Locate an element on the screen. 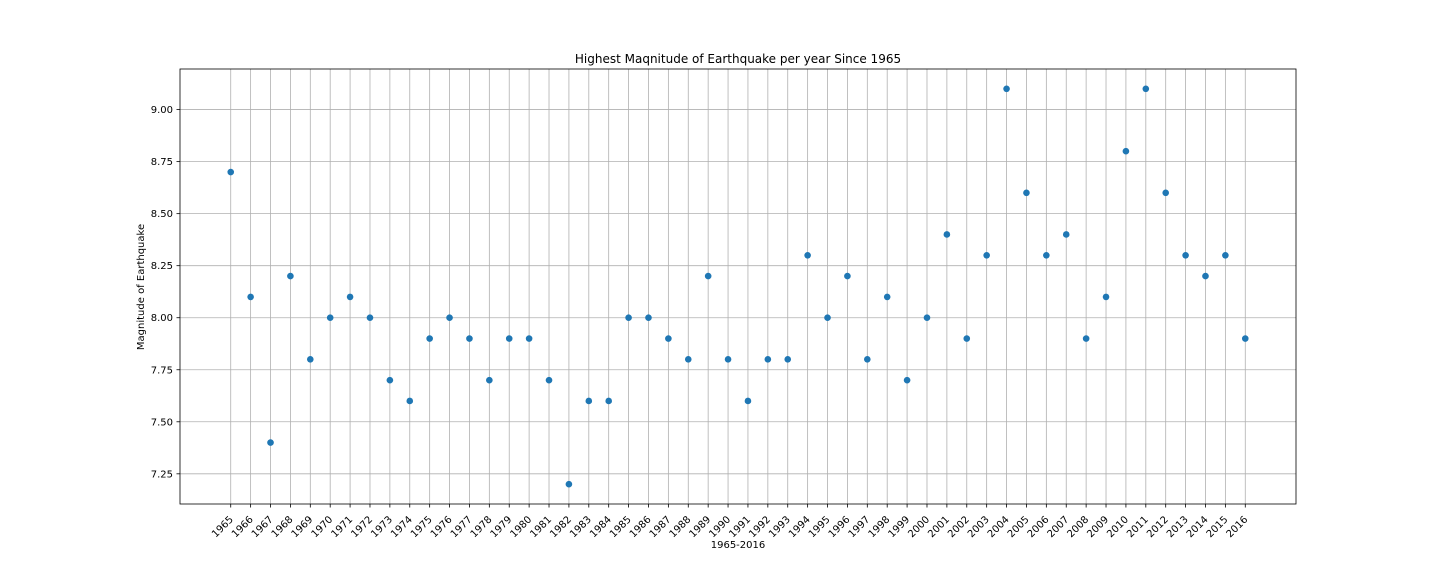  data-point-1981 is located at coordinates (549, 380).